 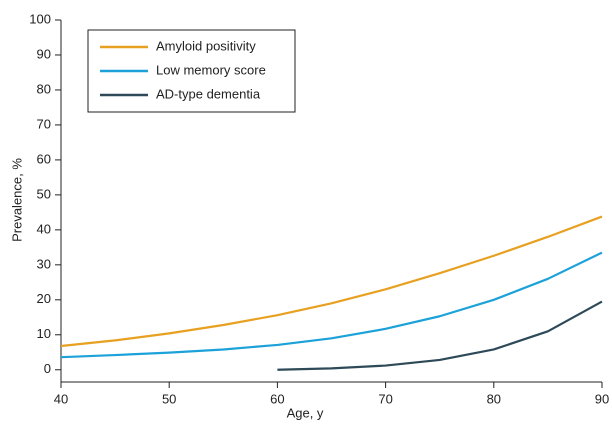 What do you see at coordinates (44, 263) in the screenshot?
I see `y-tick-label: 30` at bounding box center [44, 263].